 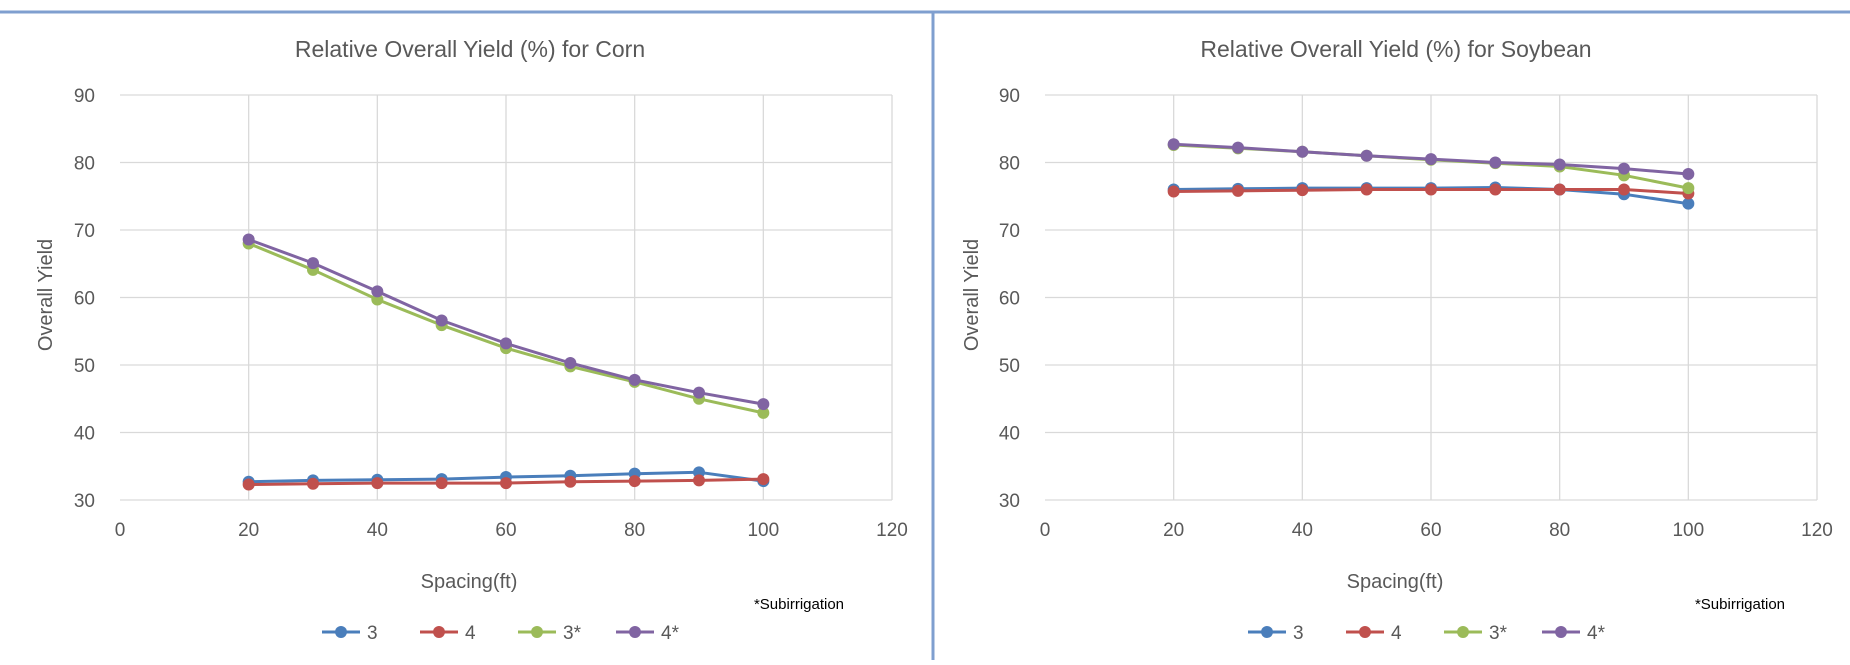 What do you see at coordinates (470, 49) in the screenshot?
I see `chart-title: Relative Overall Yield (%) for Corn` at bounding box center [470, 49].